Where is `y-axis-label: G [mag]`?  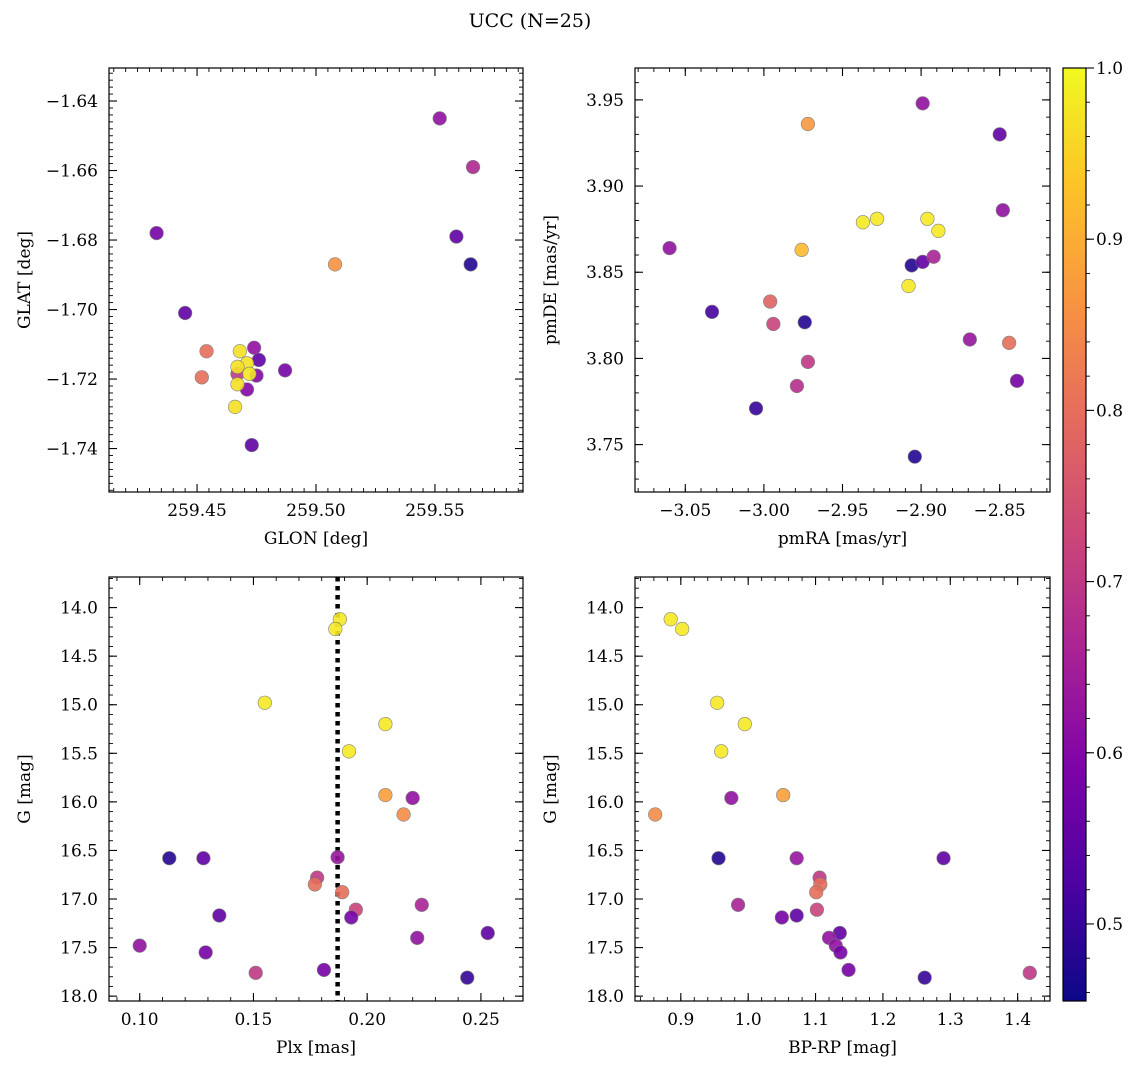
y-axis-label: G [mag] is located at coordinates (25, 788).